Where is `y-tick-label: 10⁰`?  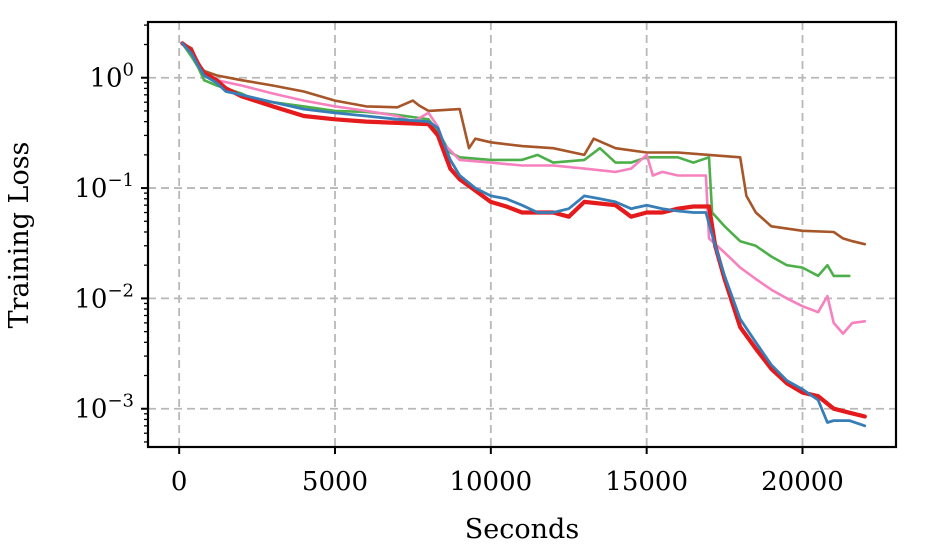 y-tick-label: 10⁰ is located at coordinates (111, 77).